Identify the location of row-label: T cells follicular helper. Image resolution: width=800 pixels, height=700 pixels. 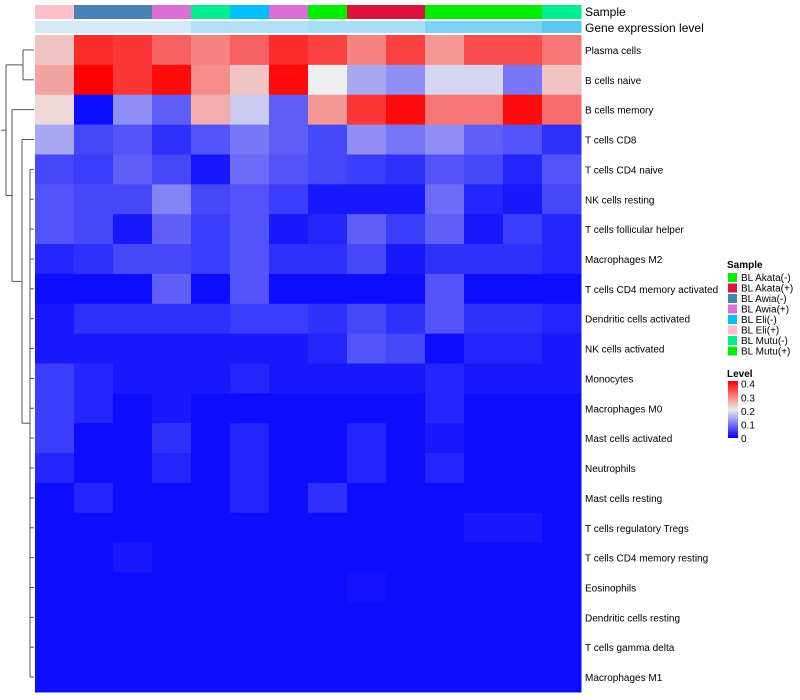
(634, 230).